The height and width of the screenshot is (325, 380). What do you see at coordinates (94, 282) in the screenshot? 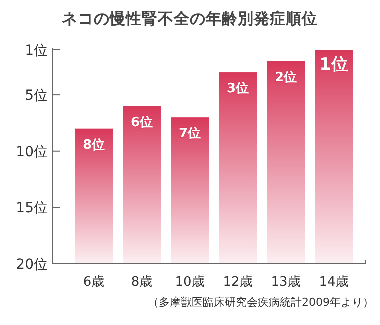
I see `x-tick-label: 6歳` at bounding box center [94, 282].